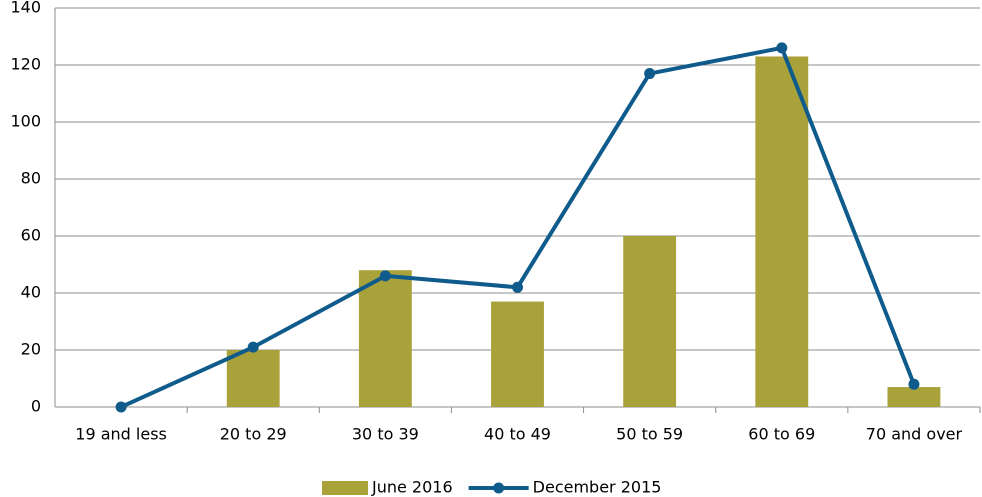 The width and height of the screenshot is (982, 497). What do you see at coordinates (597, 487) in the screenshot?
I see `legend-label: December 2015` at bounding box center [597, 487].